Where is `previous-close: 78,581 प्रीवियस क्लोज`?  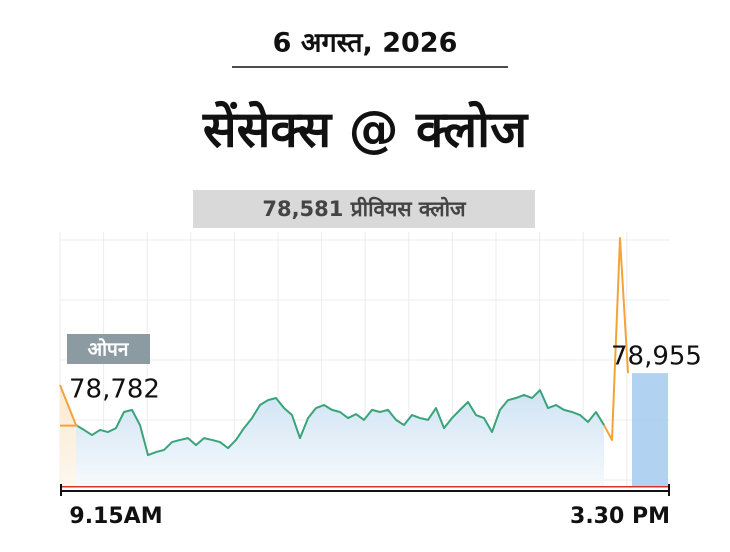
previous-close: 78,581 प्रीवियस क्लोज is located at coordinates (364, 208).